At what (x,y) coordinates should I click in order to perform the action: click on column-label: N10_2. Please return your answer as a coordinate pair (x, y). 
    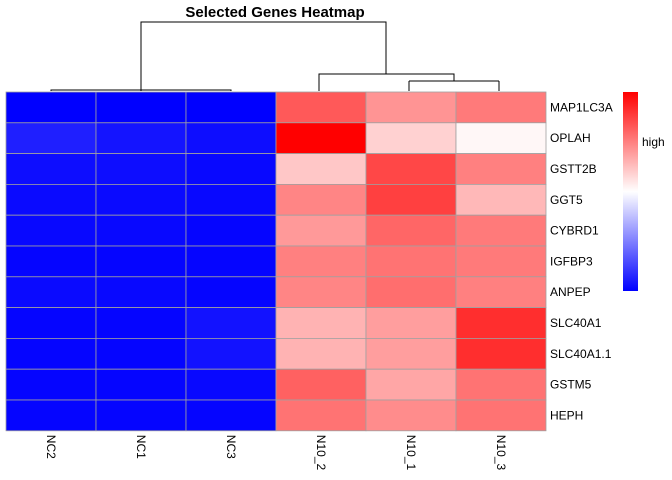
    Looking at the image, I should click on (321, 453).